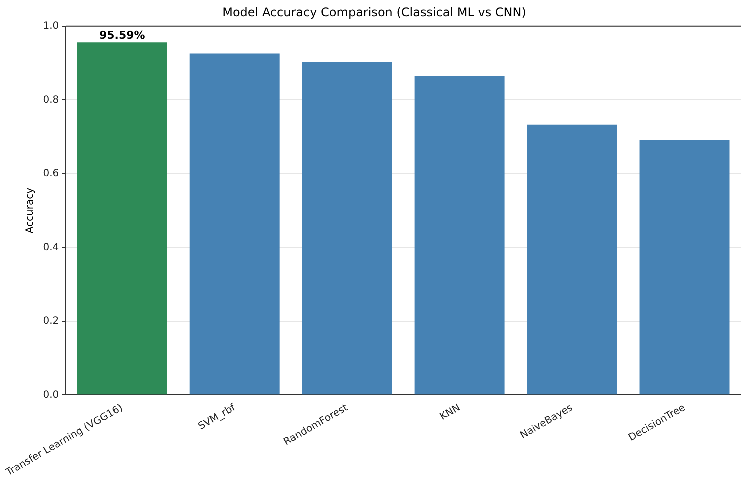  What do you see at coordinates (51, 248) in the screenshot?
I see `y-tick-label: 0.4` at bounding box center [51, 248].